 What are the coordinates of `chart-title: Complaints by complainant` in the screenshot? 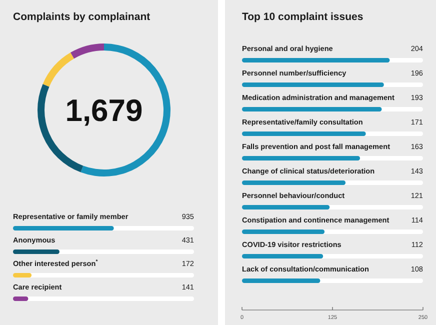 It's located at (82, 17).